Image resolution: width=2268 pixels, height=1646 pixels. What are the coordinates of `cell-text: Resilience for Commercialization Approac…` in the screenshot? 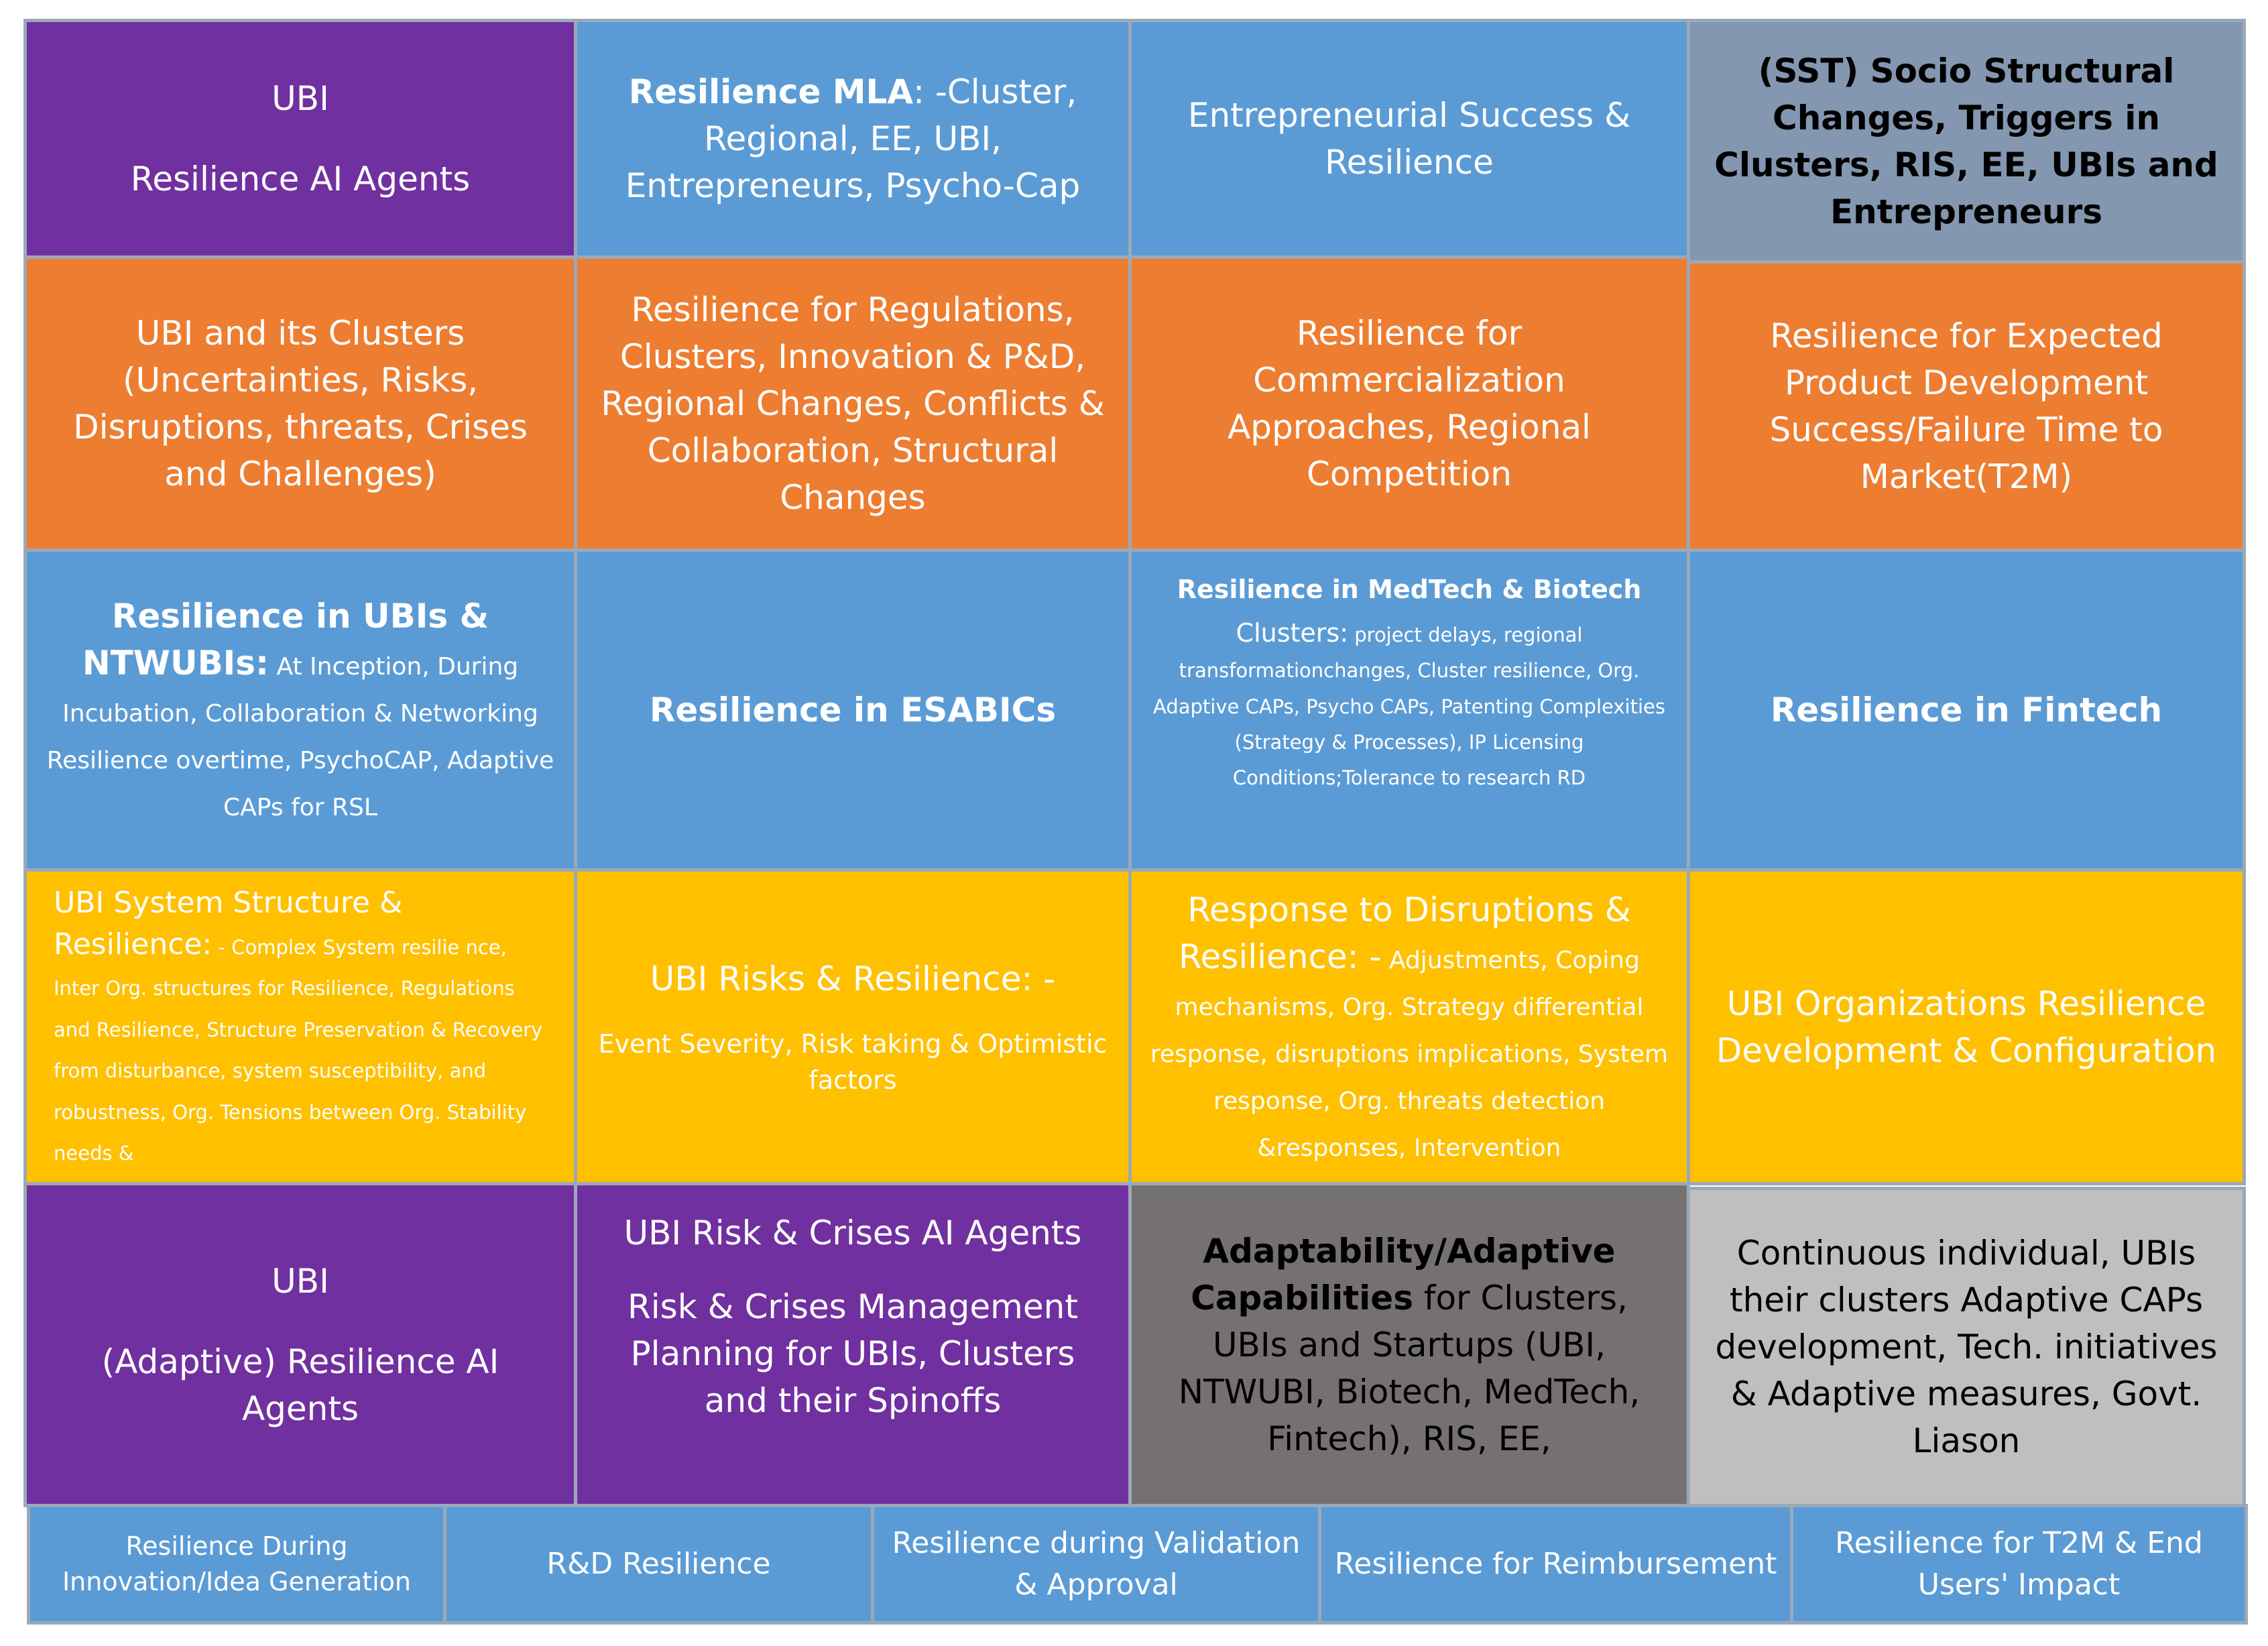 It's located at (1409, 403).